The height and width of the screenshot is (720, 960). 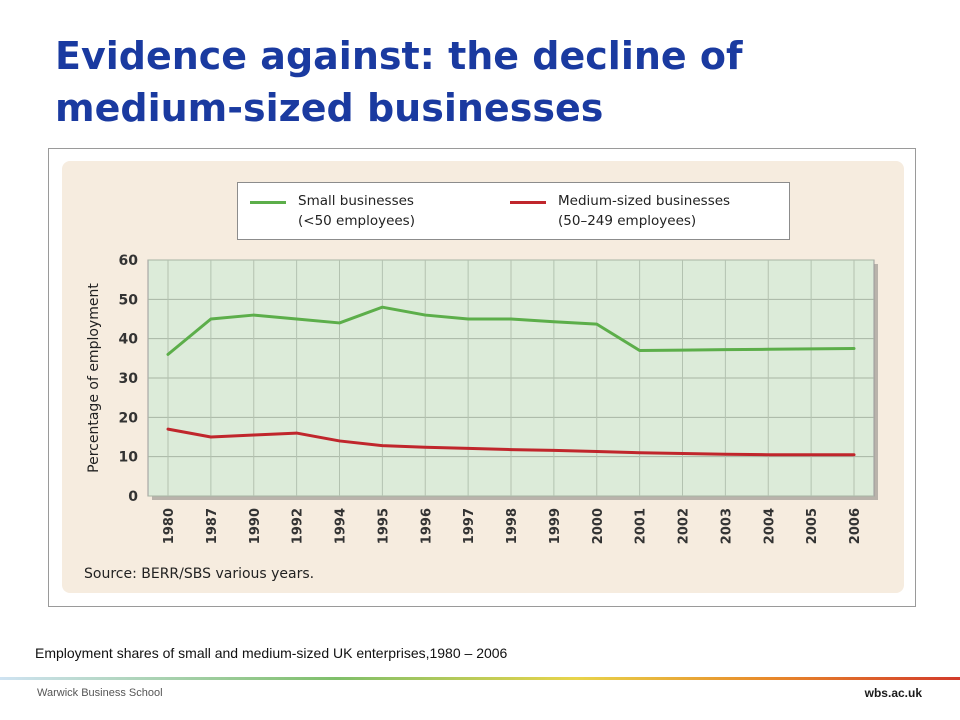 I want to click on footer-institution: Warwick Business School, so click(x=100, y=693).